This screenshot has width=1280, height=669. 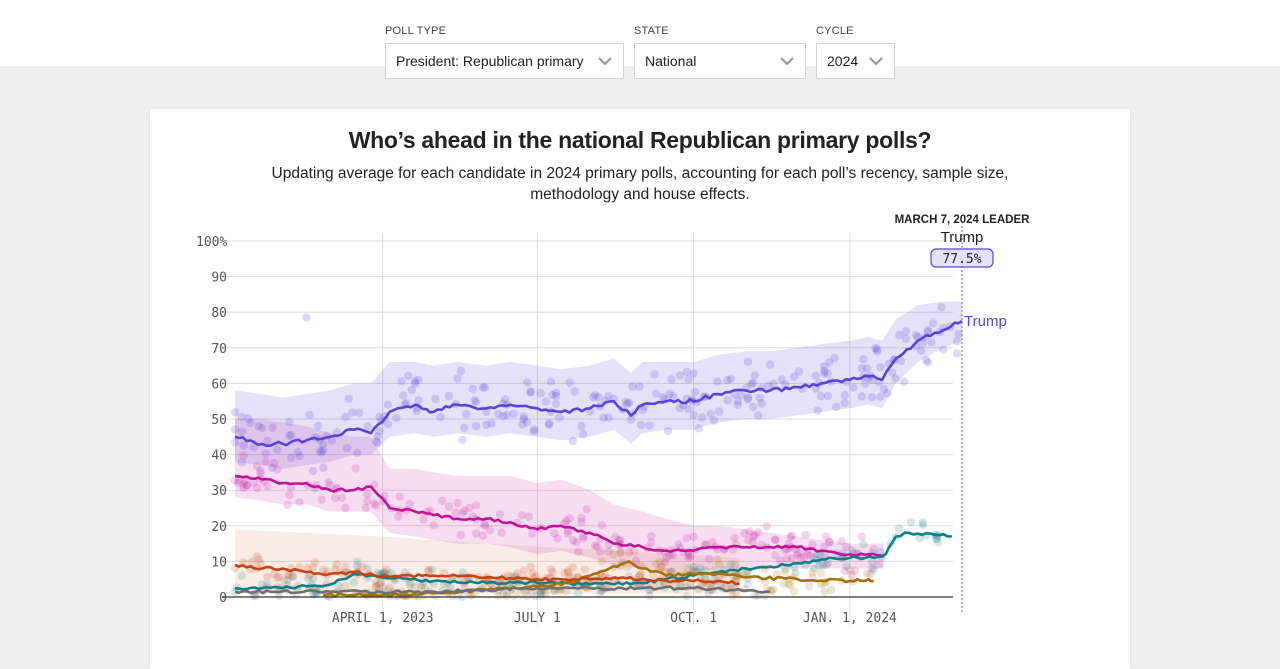 I want to click on state-filter: STATE National, so click(x=720, y=51).